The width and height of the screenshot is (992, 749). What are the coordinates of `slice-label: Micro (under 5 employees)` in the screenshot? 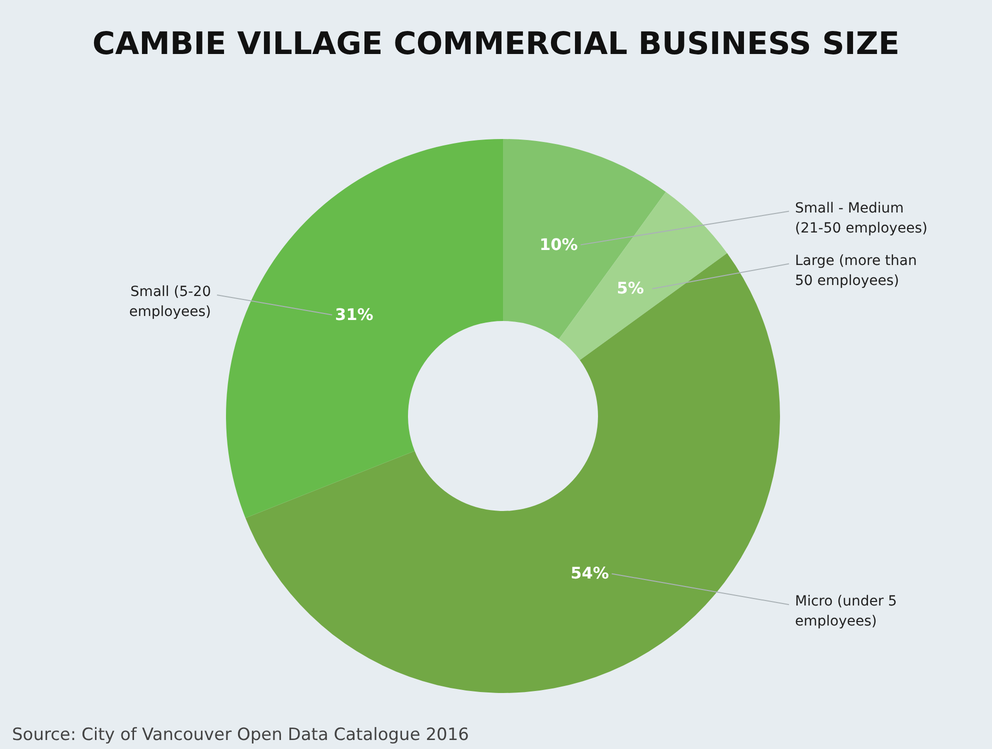 It's located at (846, 612).